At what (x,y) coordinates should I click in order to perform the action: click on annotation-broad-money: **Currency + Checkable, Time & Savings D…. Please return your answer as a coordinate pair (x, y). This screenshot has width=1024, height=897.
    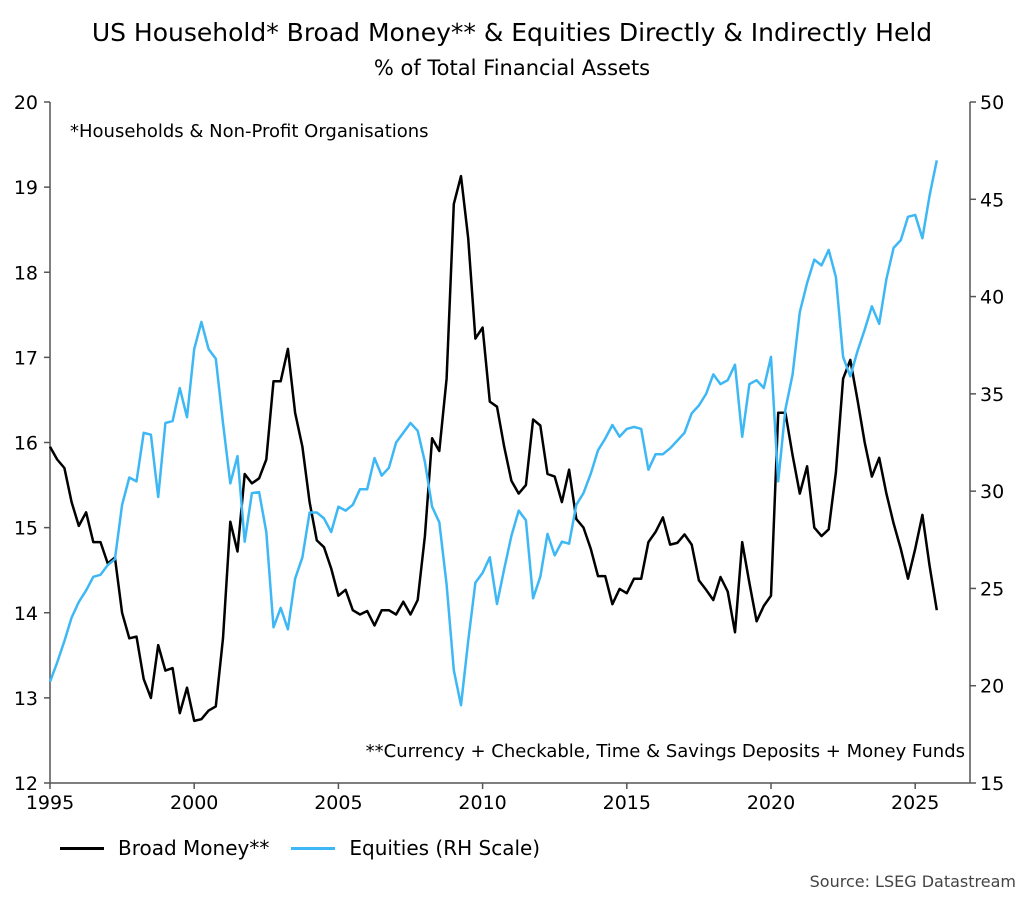
    Looking at the image, I should click on (665, 751).